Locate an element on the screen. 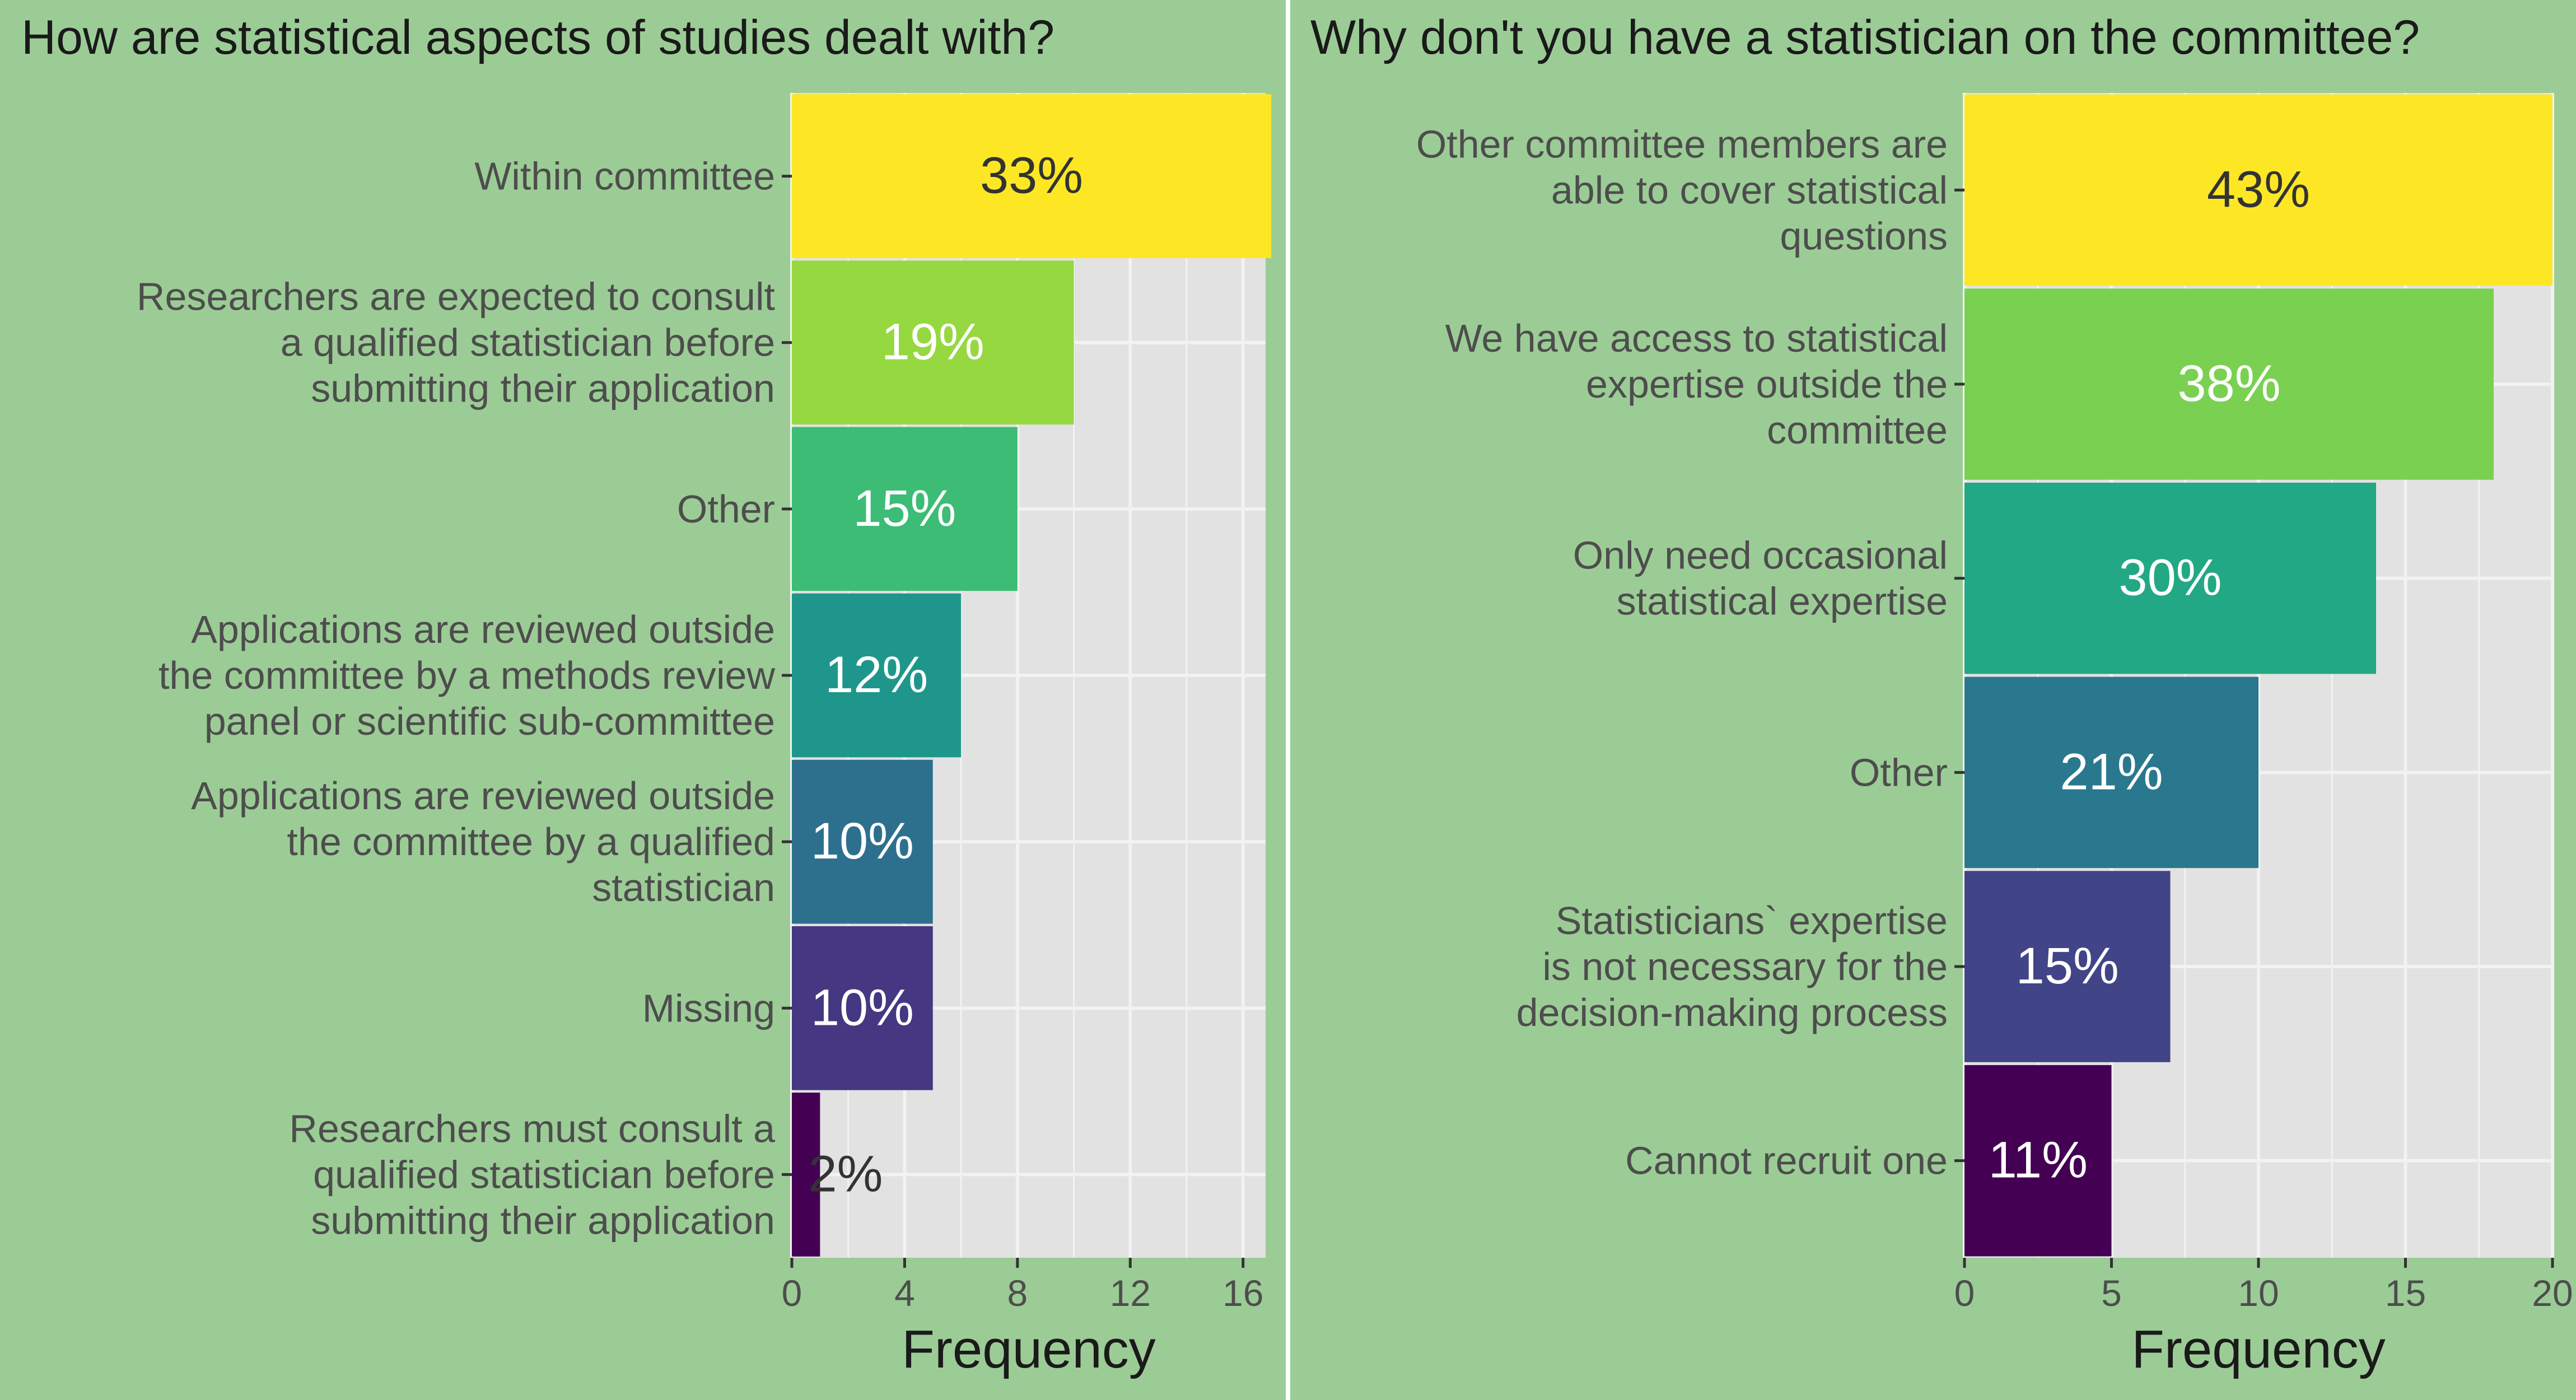 The image size is (2576, 1400). bar-data-label: 43% is located at coordinates (2259, 190).